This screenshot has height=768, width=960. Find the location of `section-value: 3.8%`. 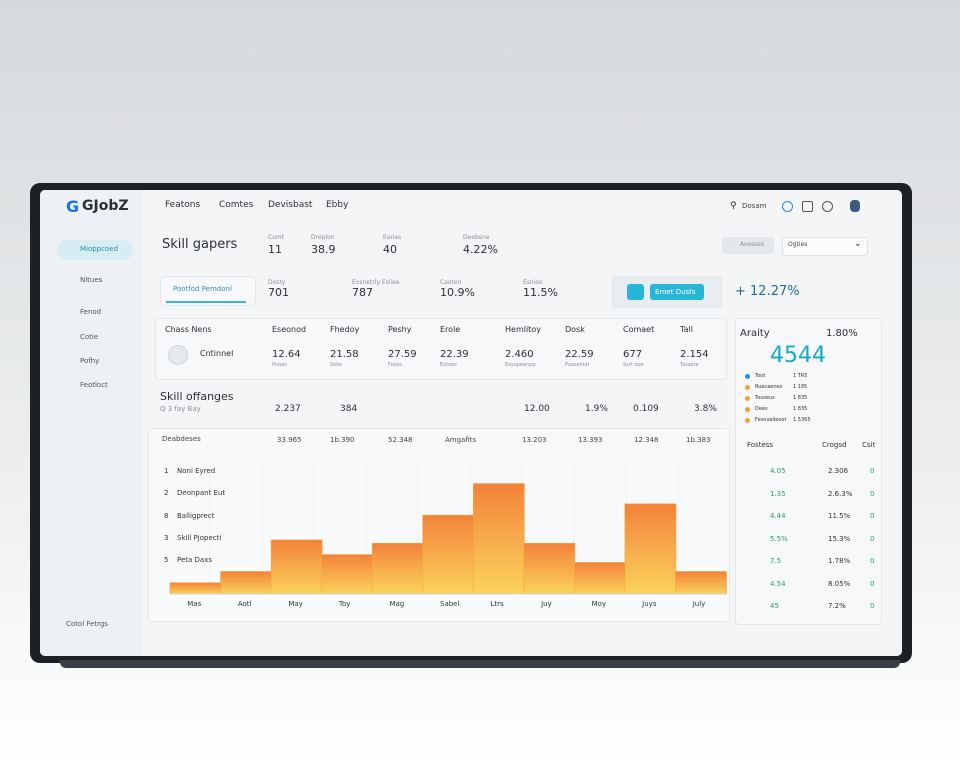

section-value: 3.8% is located at coordinates (705, 409).